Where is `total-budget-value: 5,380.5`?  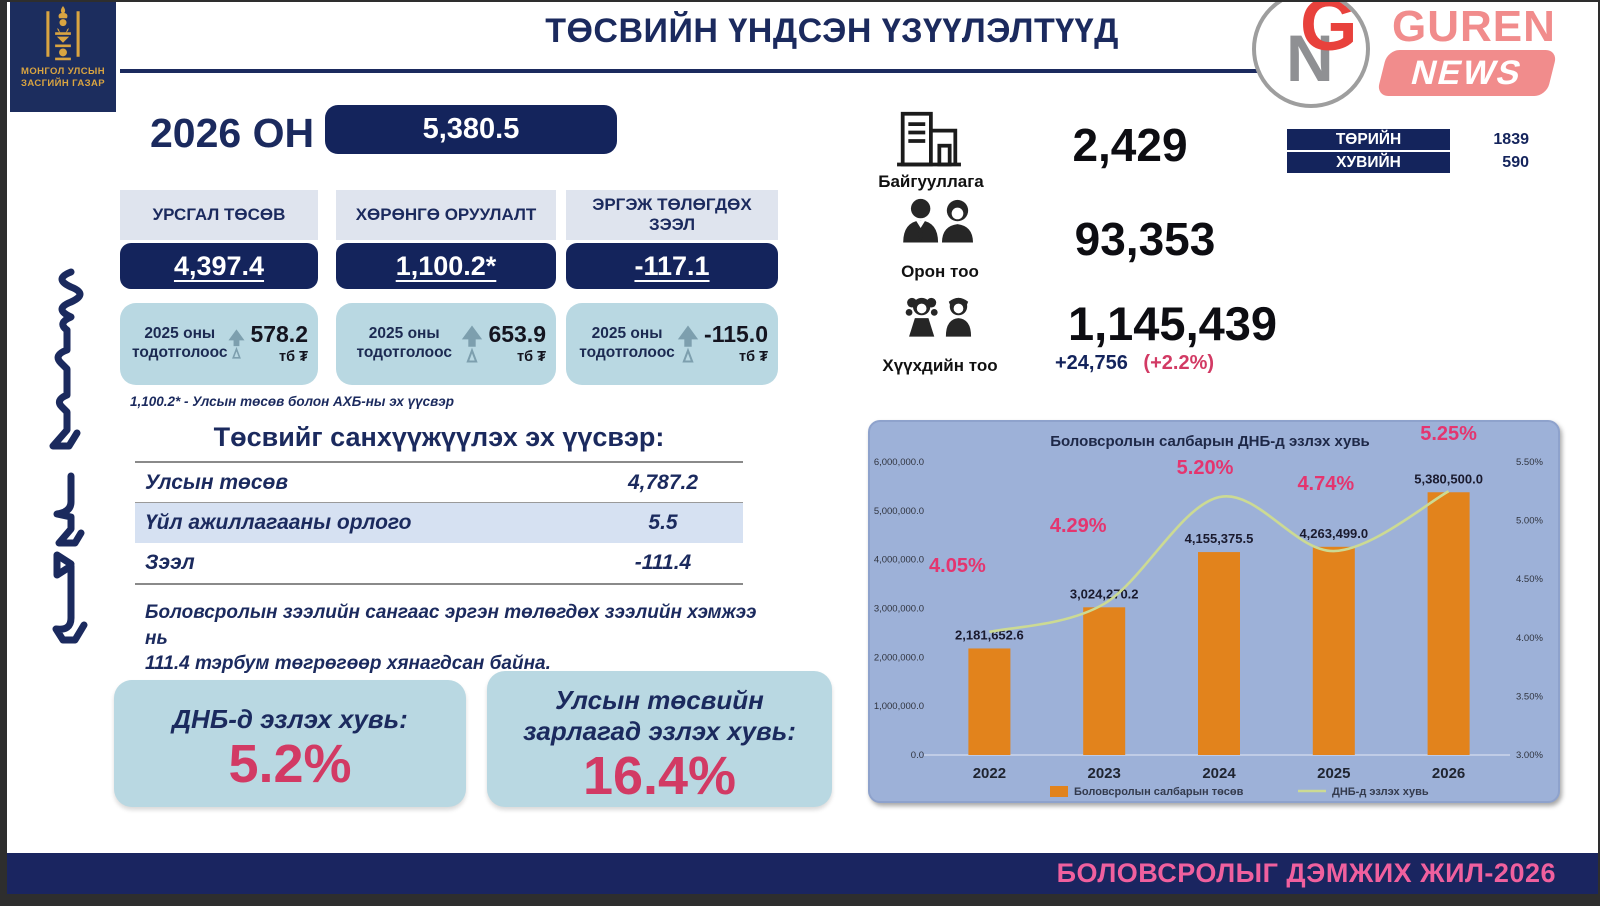
total-budget-value: 5,380.5 is located at coordinates (471, 129).